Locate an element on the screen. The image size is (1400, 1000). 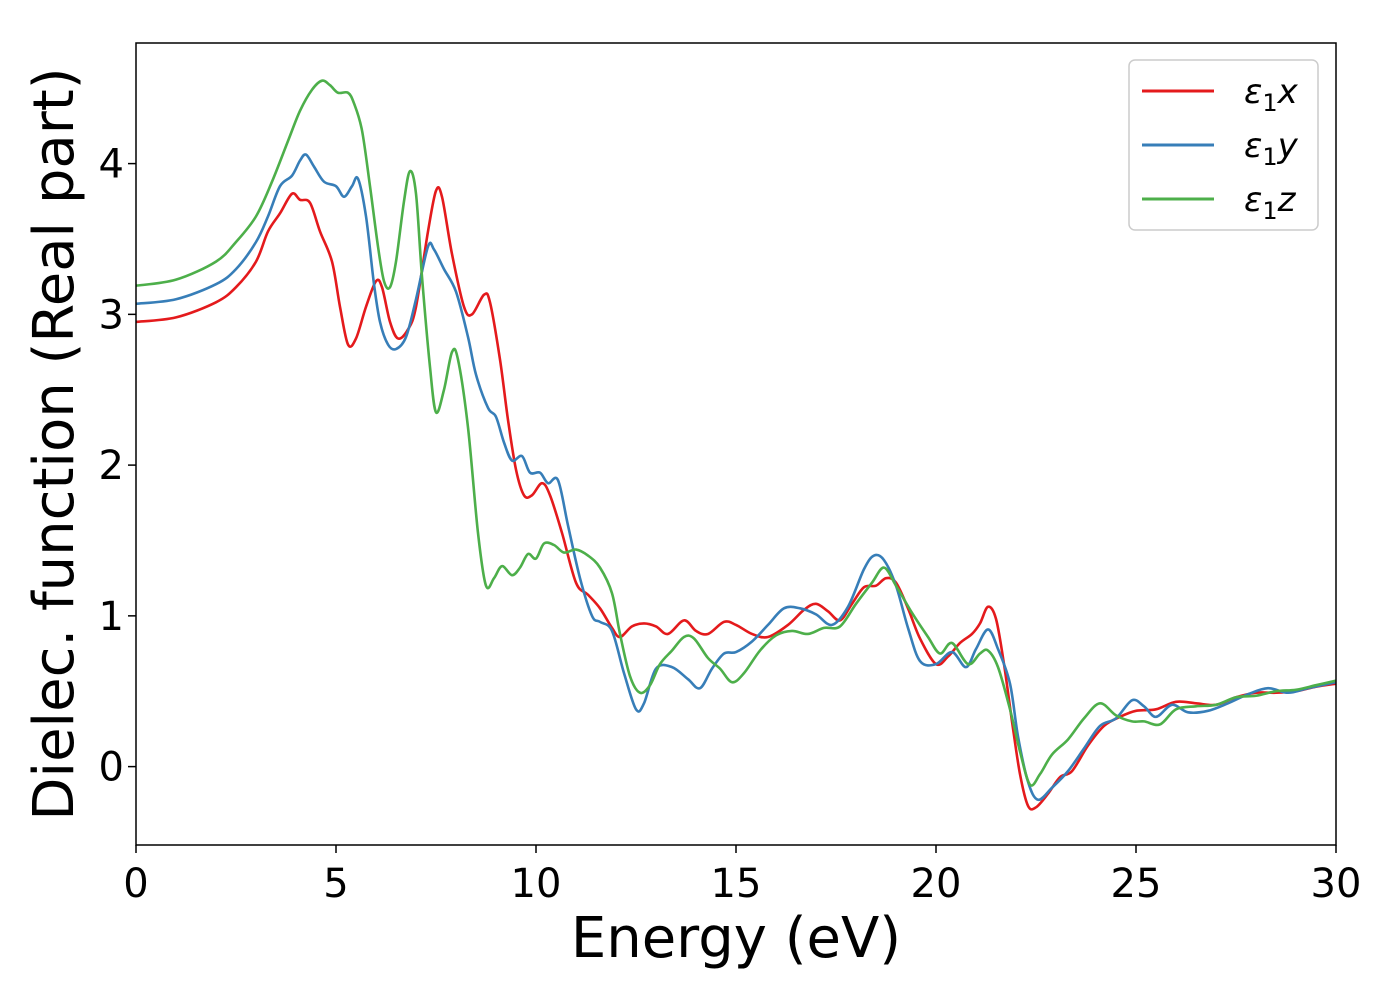
legend-label-x: ε1x is located at coordinates (1271, 94).